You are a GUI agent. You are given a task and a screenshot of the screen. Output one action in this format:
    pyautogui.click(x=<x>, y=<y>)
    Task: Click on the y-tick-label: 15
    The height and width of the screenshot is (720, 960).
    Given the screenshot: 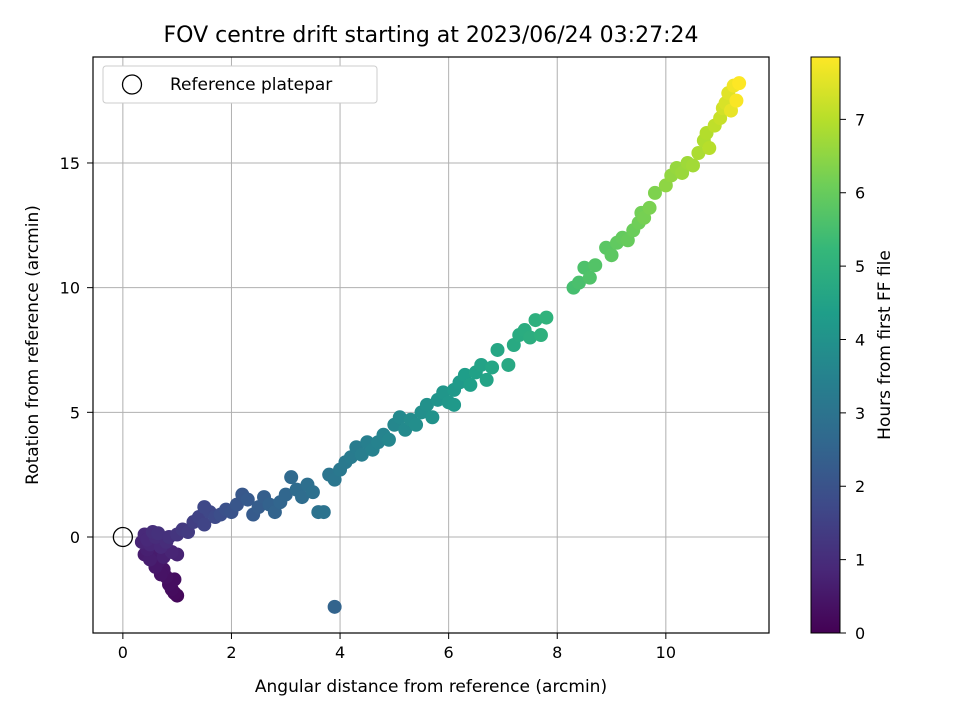 What is the action you would take?
    pyautogui.click(x=70, y=163)
    